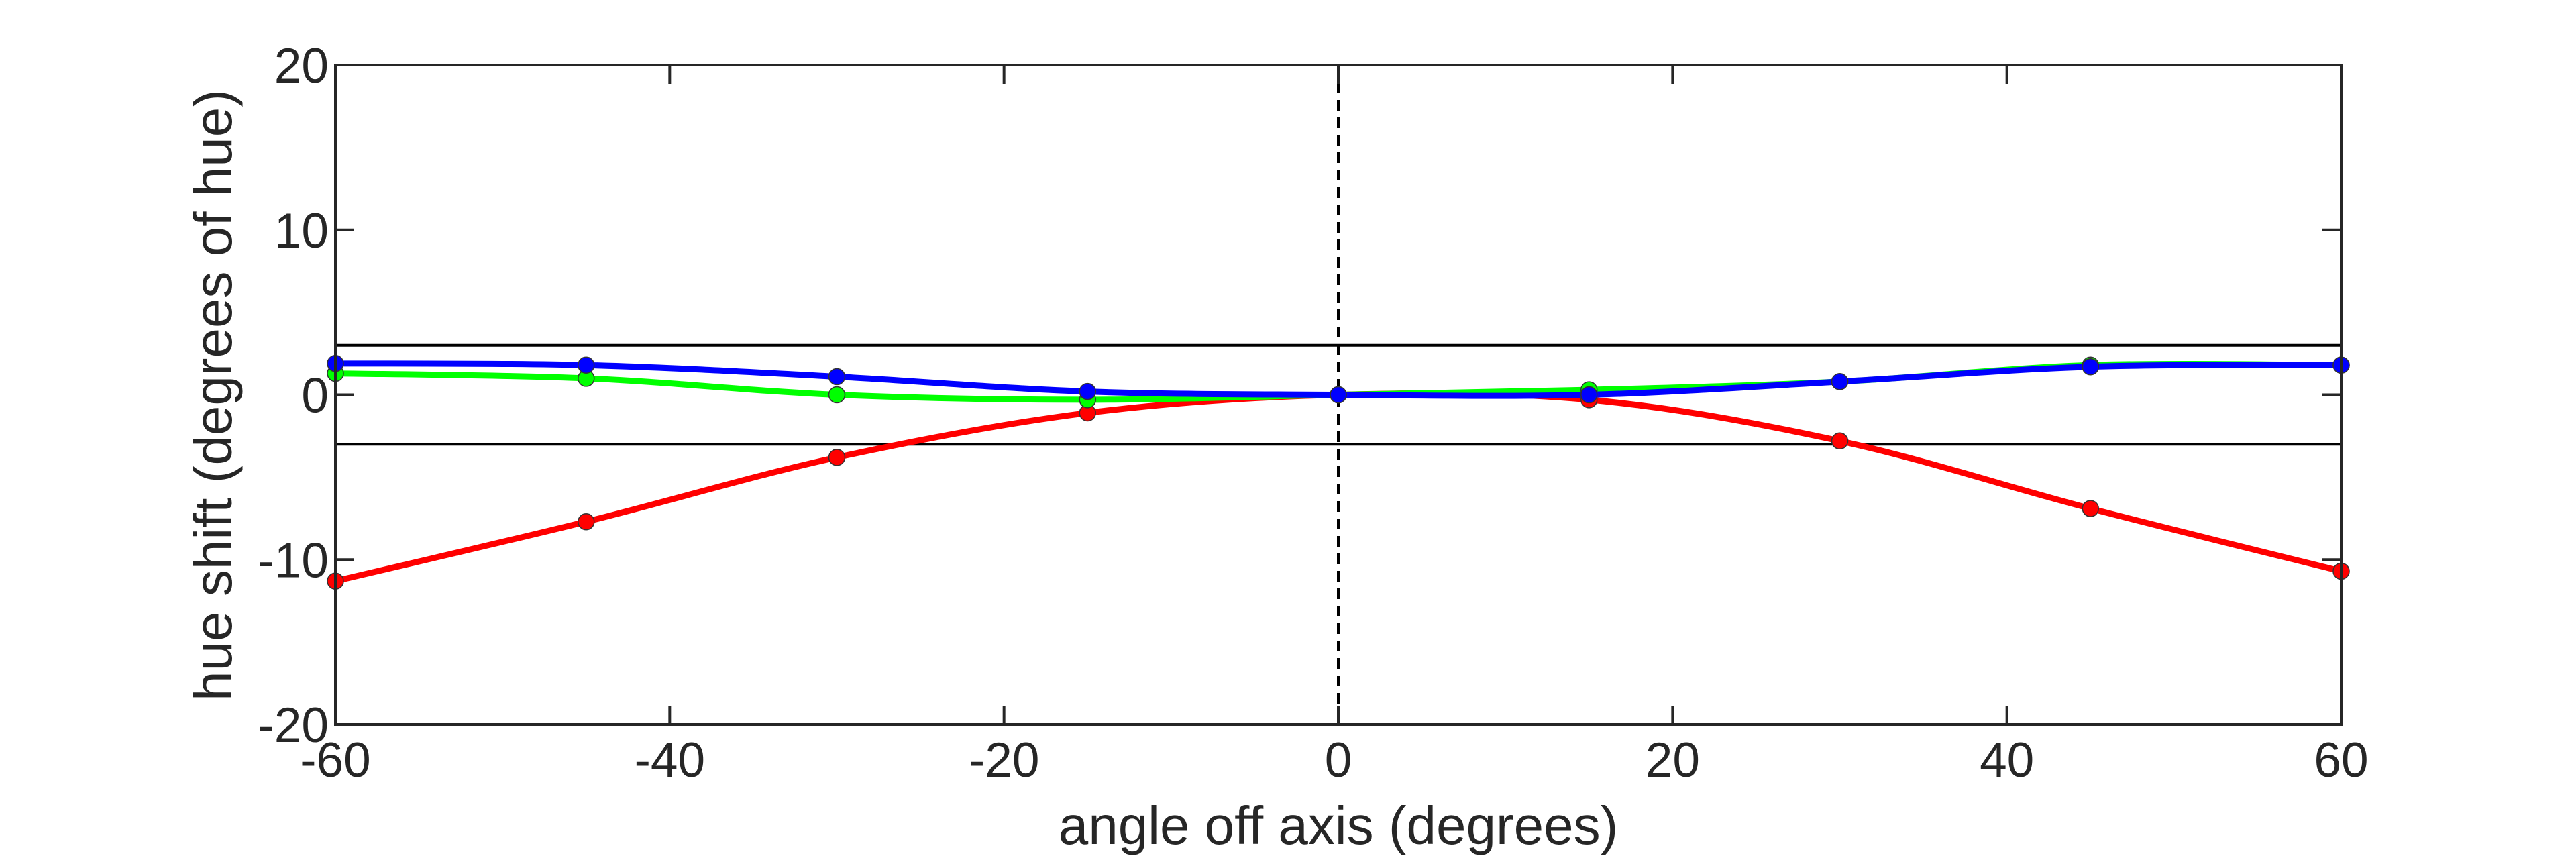  What do you see at coordinates (293, 725) in the screenshot?
I see `y-tick-label: -20` at bounding box center [293, 725].